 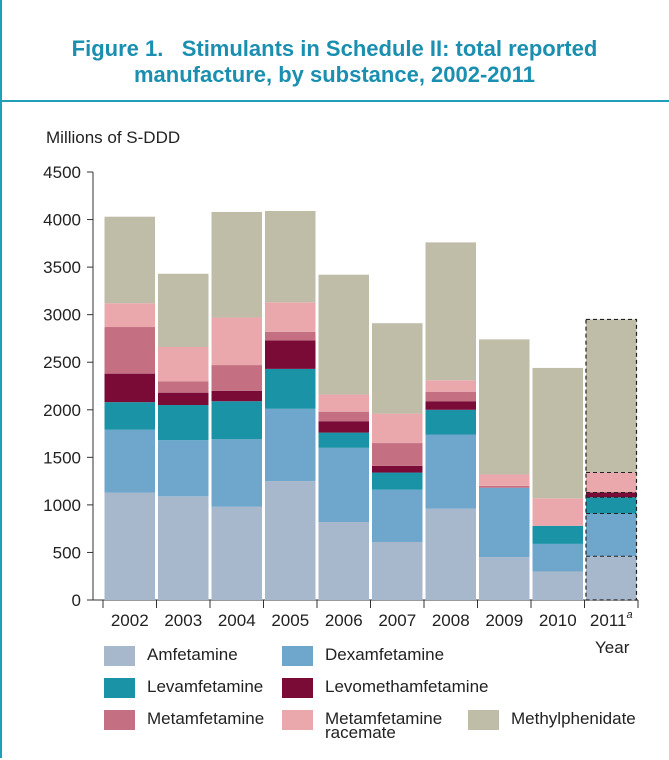 I want to click on x-tick-label: 2006, so click(x=344, y=620).